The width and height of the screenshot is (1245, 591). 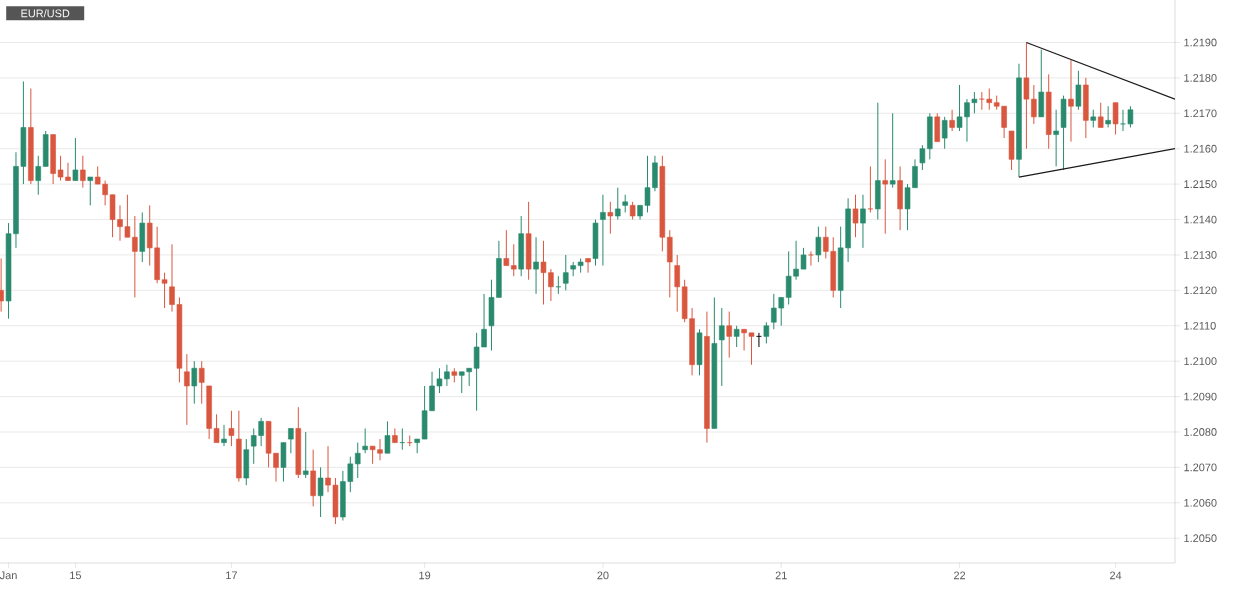 What do you see at coordinates (1200, 184) in the screenshot?
I see `y-tick-label: 1.2150` at bounding box center [1200, 184].